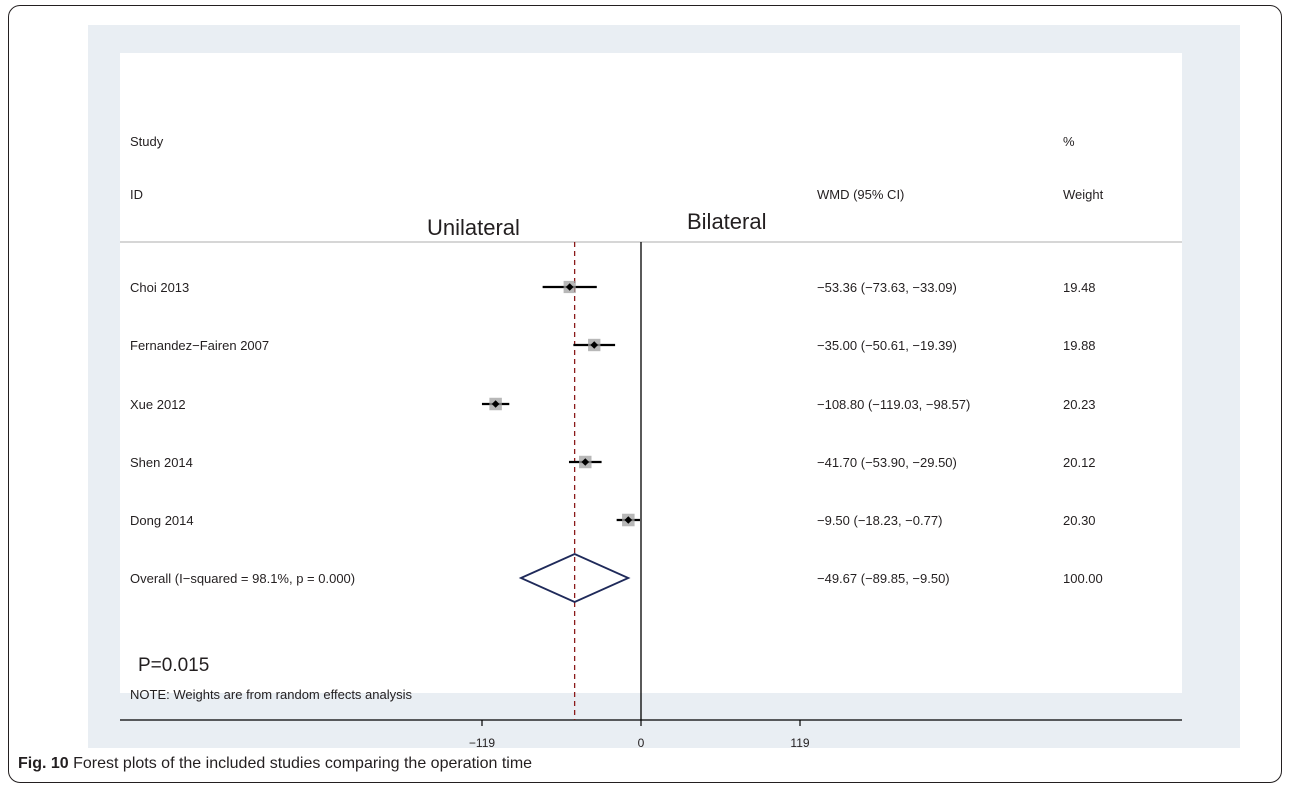  I want to click on x-tick-label: −119, so click(482, 743).